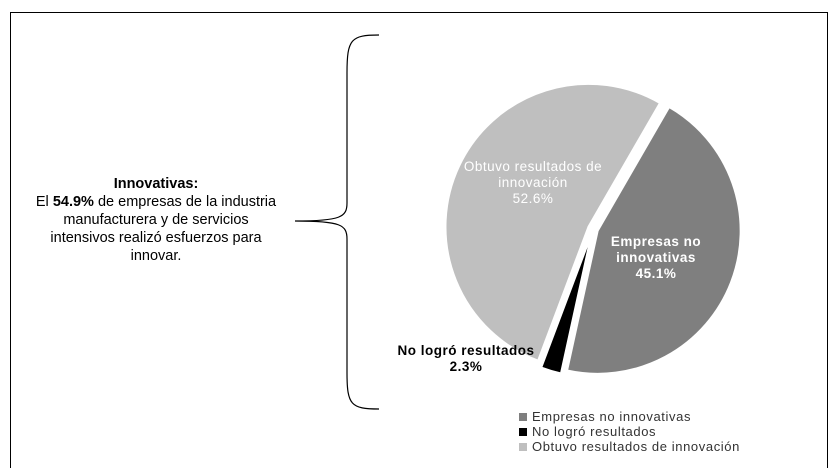  Describe the element at coordinates (73, 202) in the screenshot. I see `annotation-highlight: 54.9%` at that location.